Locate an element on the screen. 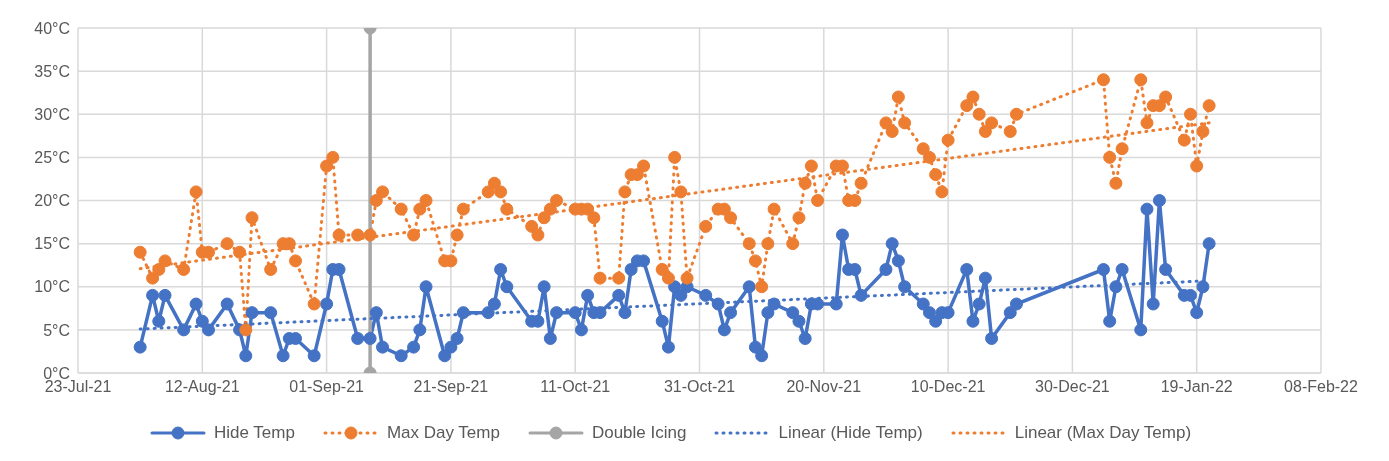 This screenshot has height=461, width=1389. y-tick-label: 35°C is located at coordinates (52, 71).